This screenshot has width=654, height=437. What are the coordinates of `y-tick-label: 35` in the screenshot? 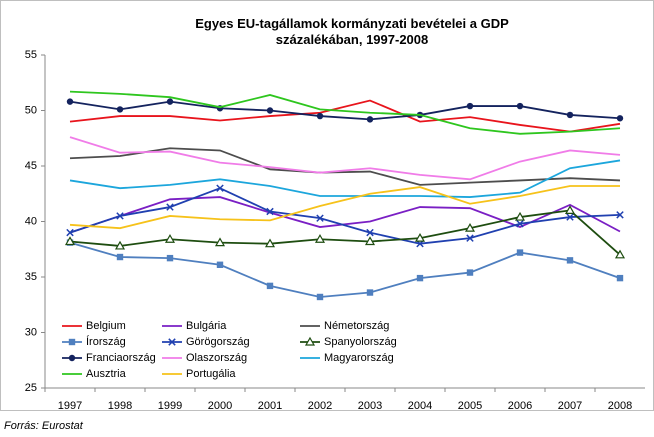 It's located at (31, 277).